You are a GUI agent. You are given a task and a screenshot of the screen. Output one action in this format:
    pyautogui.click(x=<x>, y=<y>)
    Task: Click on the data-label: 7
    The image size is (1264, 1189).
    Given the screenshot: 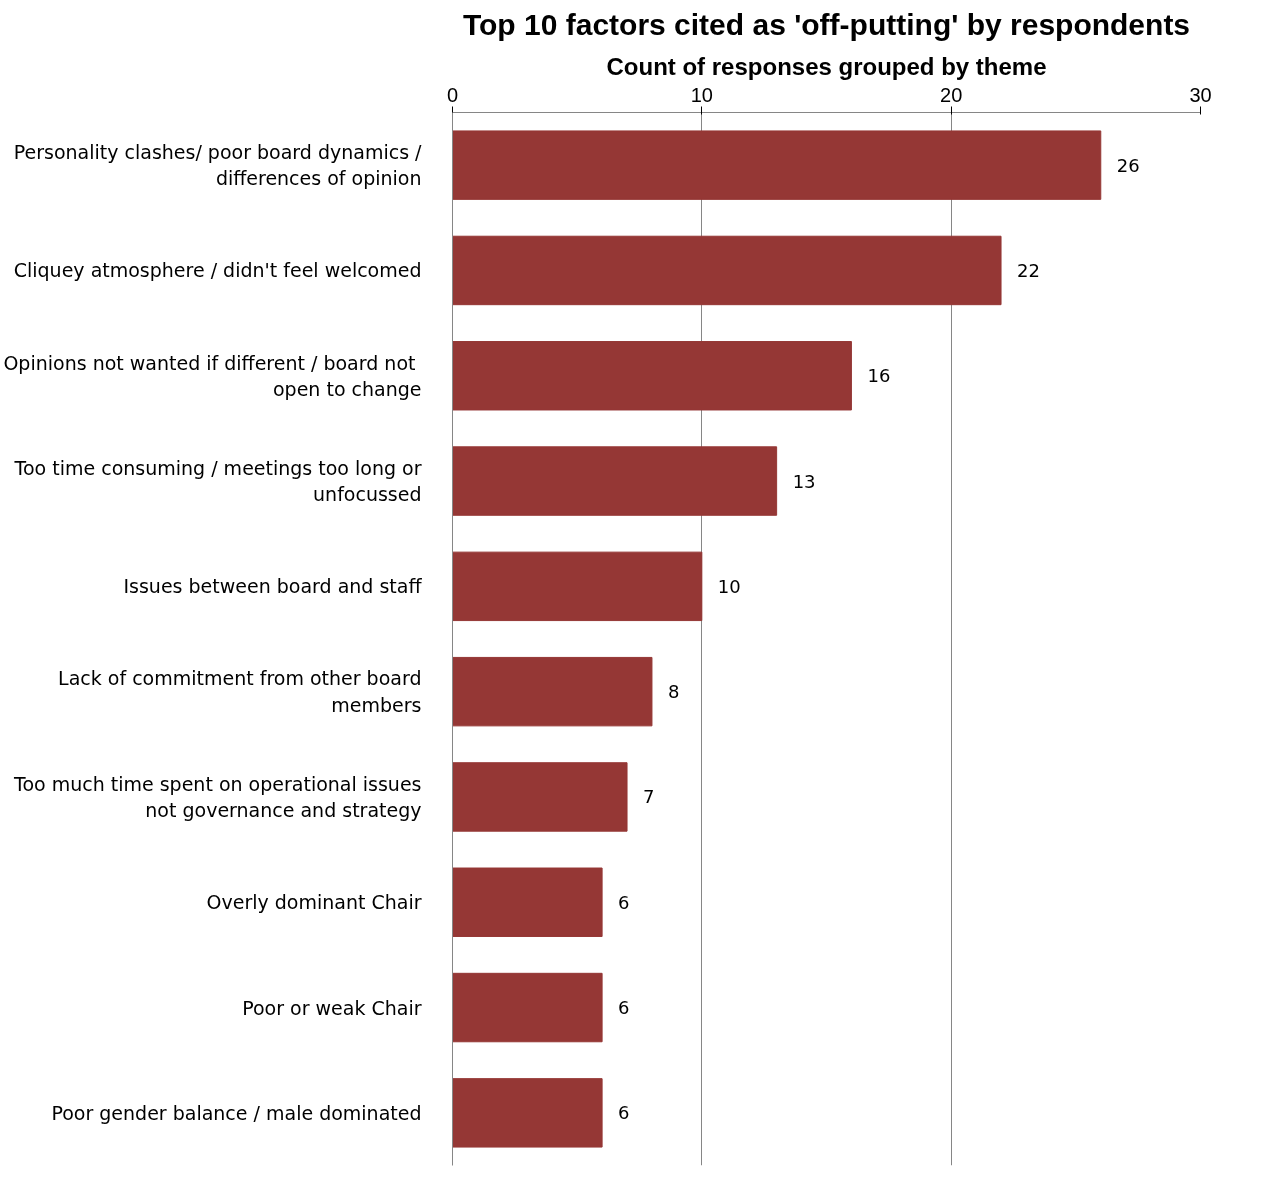 What is the action you would take?
    pyautogui.click(x=649, y=797)
    